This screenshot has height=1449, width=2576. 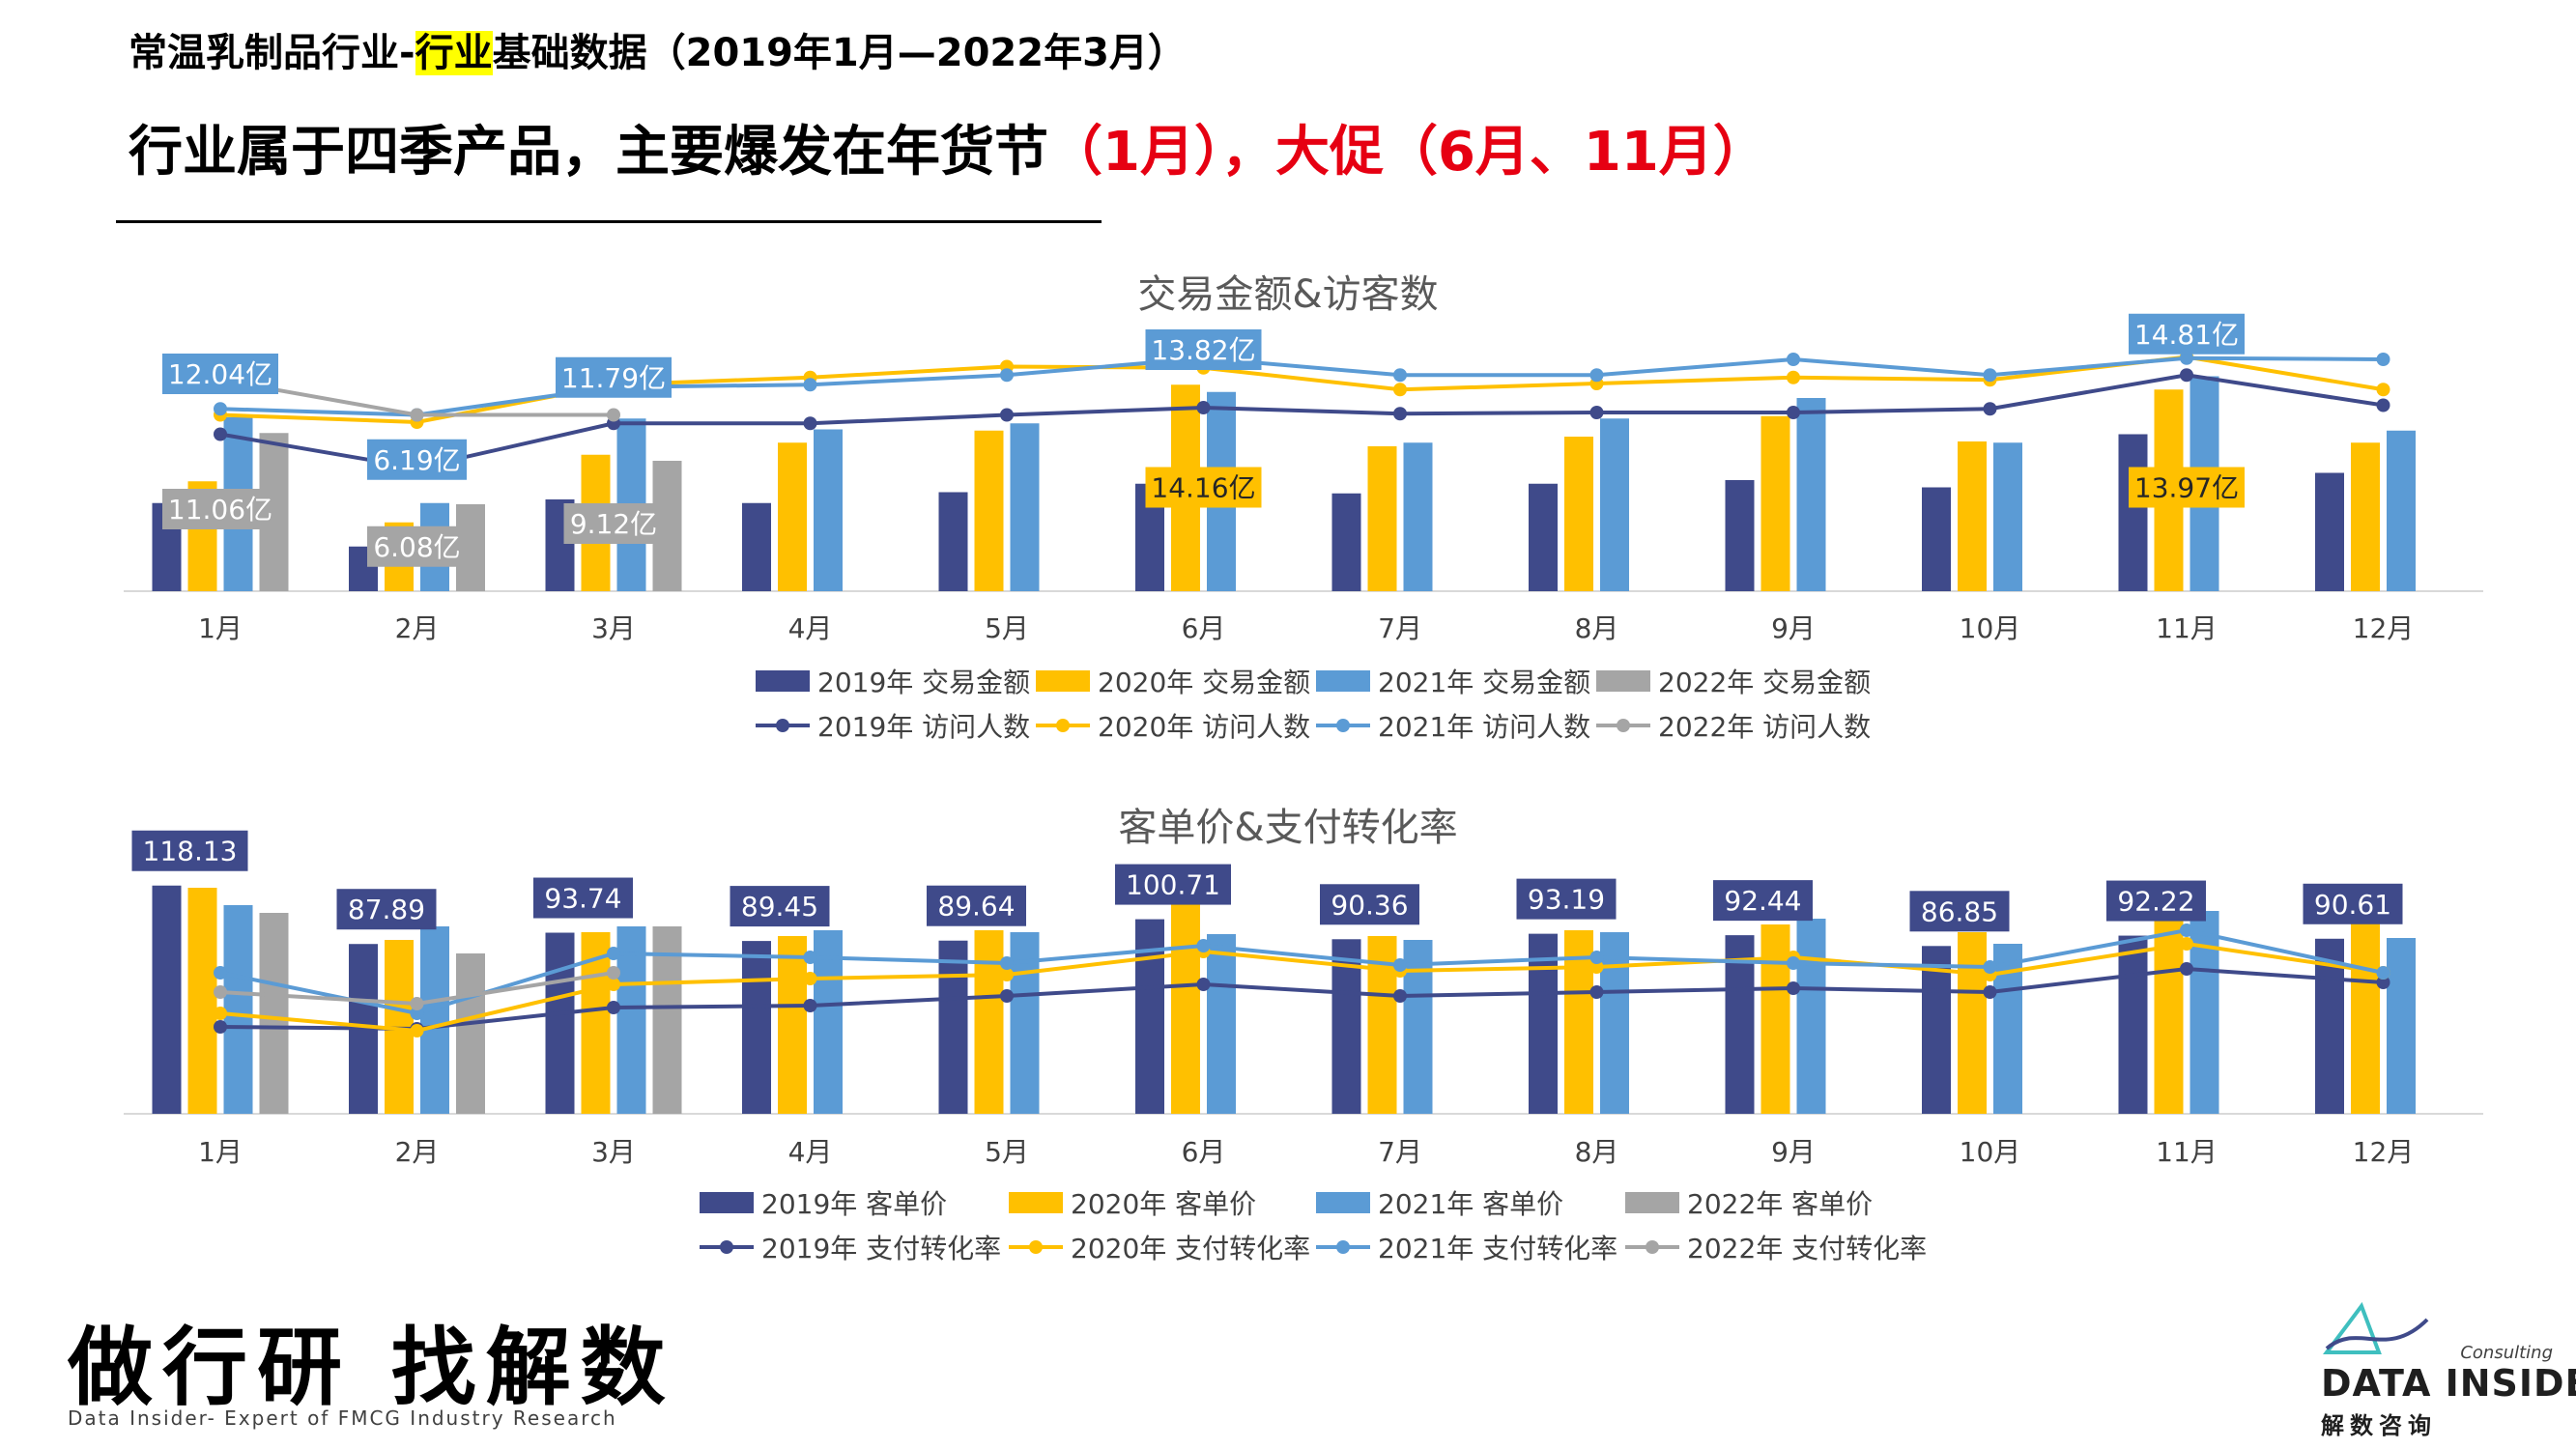 What do you see at coordinates (613, 524) in the screenshot?
I see `data-label-0-5: 9.12亿` at bounding box center [613, 524].